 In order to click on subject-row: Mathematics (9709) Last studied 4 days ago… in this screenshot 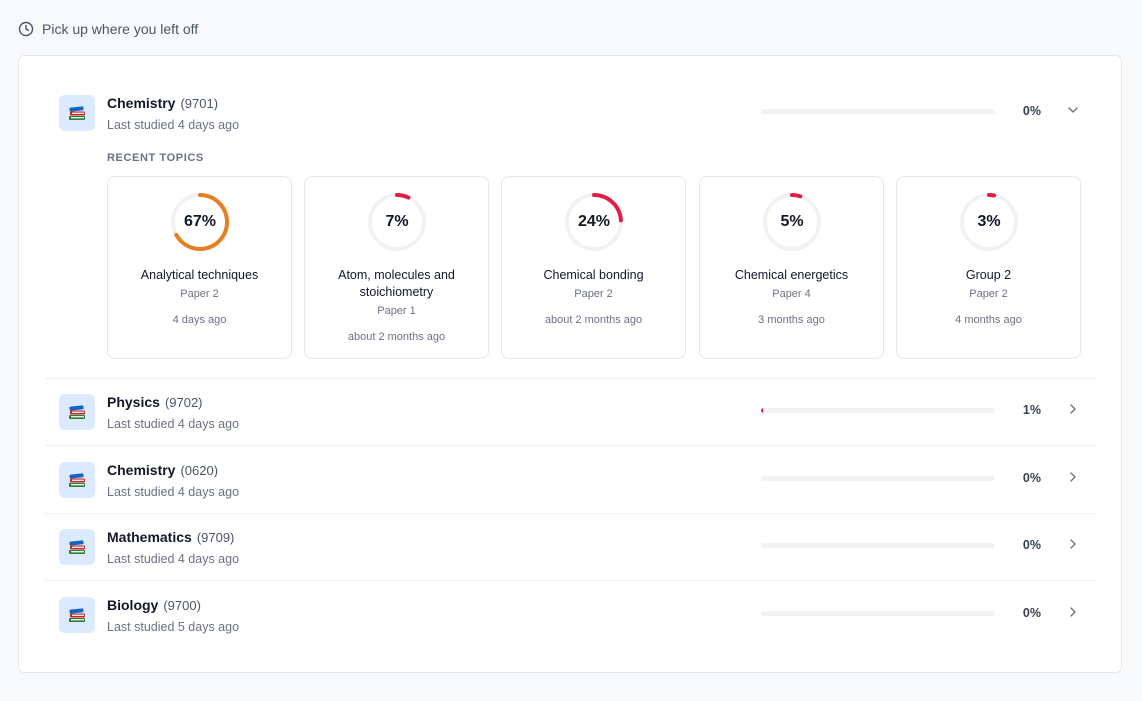, I will do `click(570, 549)`.